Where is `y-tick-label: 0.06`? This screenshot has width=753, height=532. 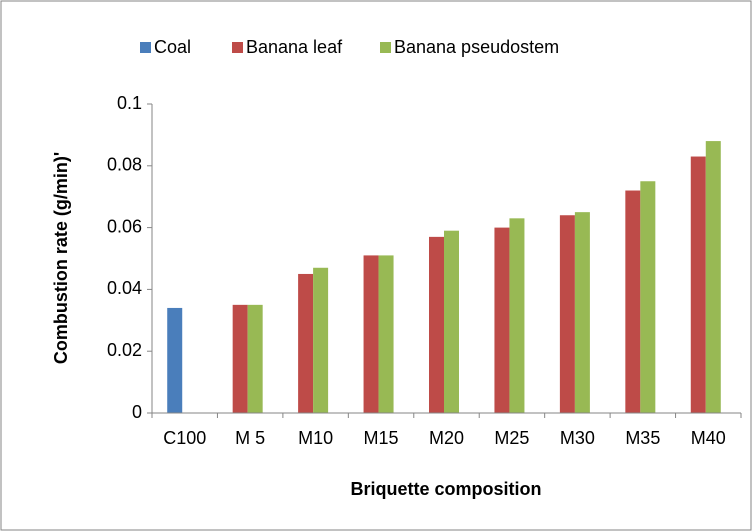 y-tick-label: 0.06 is located at coordinates (124, 226).